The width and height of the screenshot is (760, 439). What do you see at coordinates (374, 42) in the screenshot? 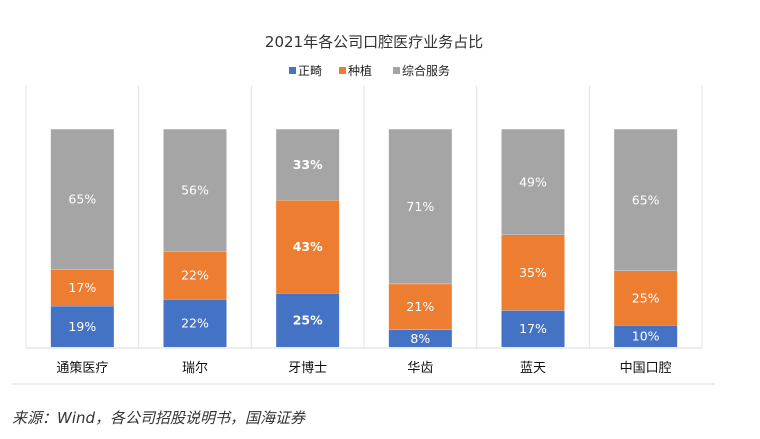
I see `chart-title: 2021年各公司口腔医疗业务占比` at bounding box center [374, 42].